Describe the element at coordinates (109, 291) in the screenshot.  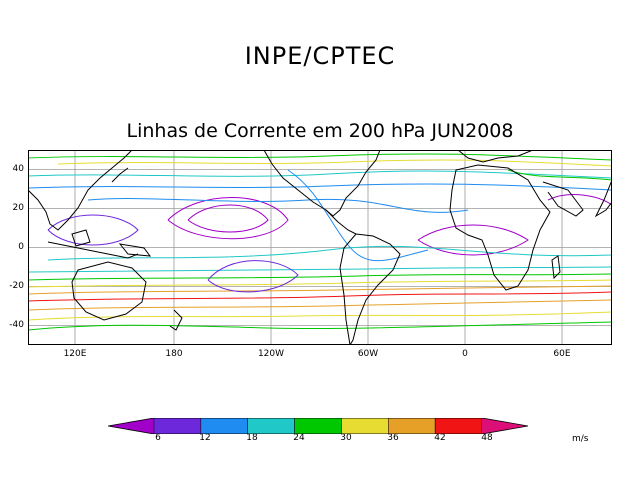
I see `australia-coast` at that location.